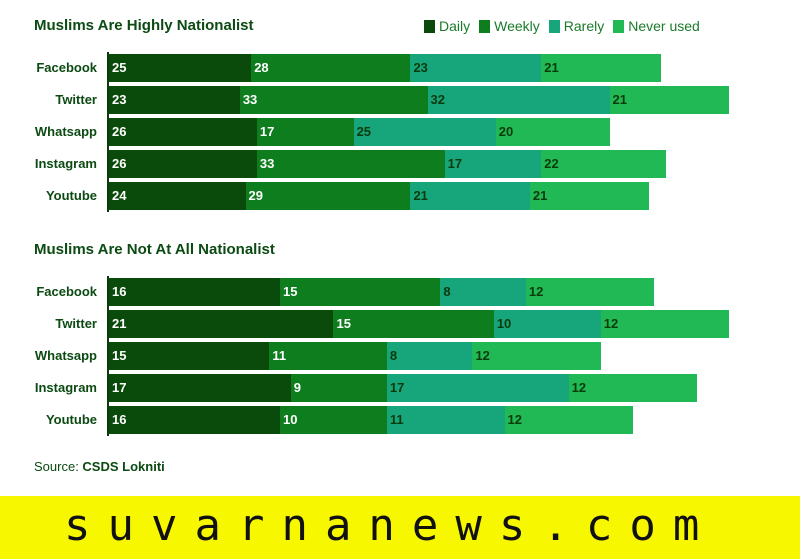 The image size is (800, 559). I want to click on bar-segment-weekly: 11, so click(328, 356).